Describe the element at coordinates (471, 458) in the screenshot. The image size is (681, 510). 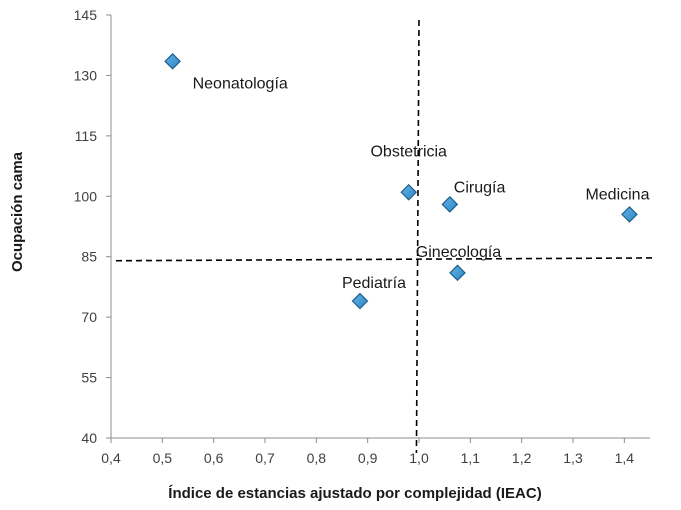
I see `x-tick-label: 1,1` at that location.